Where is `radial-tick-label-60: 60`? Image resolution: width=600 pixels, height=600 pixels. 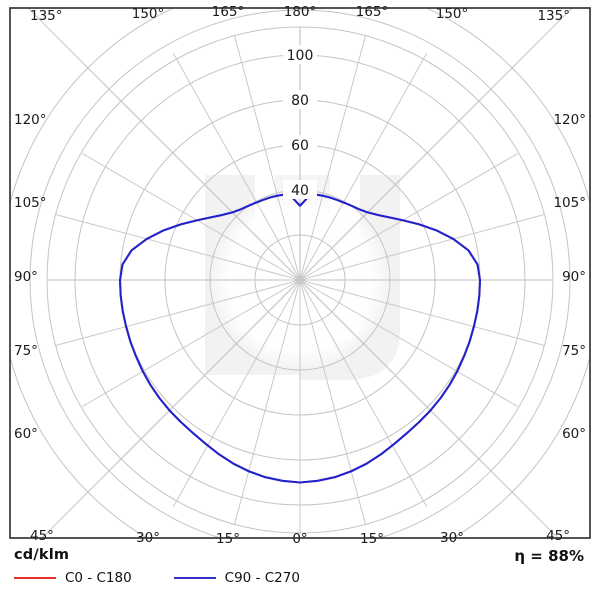
radial-tick-label-60: 60 is located at coordinates (300, 146).